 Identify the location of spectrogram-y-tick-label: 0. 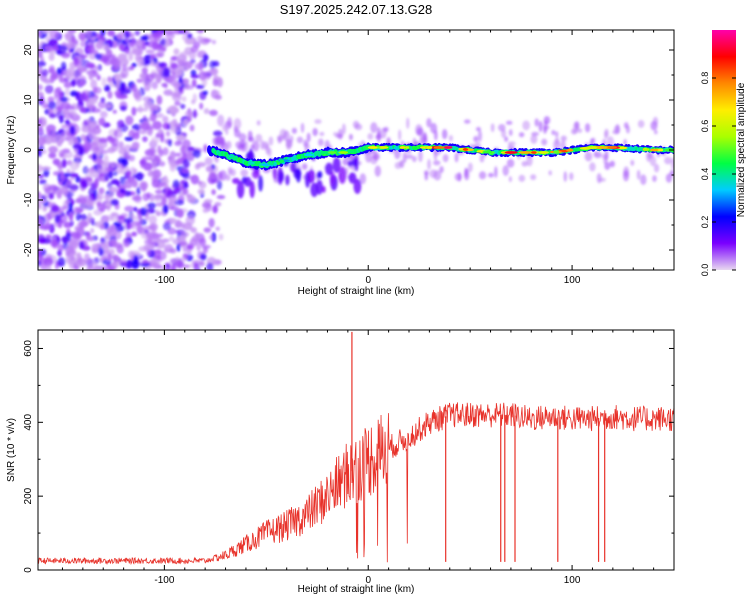
(28, 150).